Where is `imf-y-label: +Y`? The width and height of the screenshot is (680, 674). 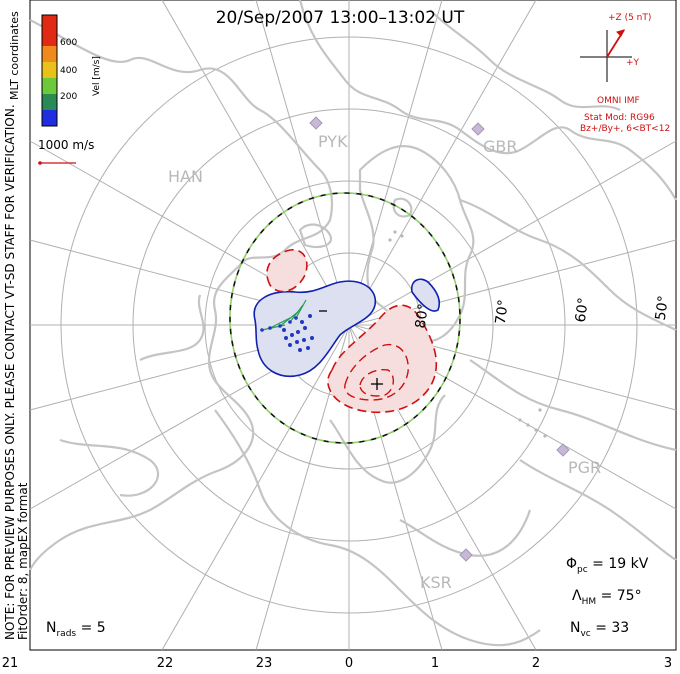
imf-y-label: +Y is located at coordinates (633, 63).